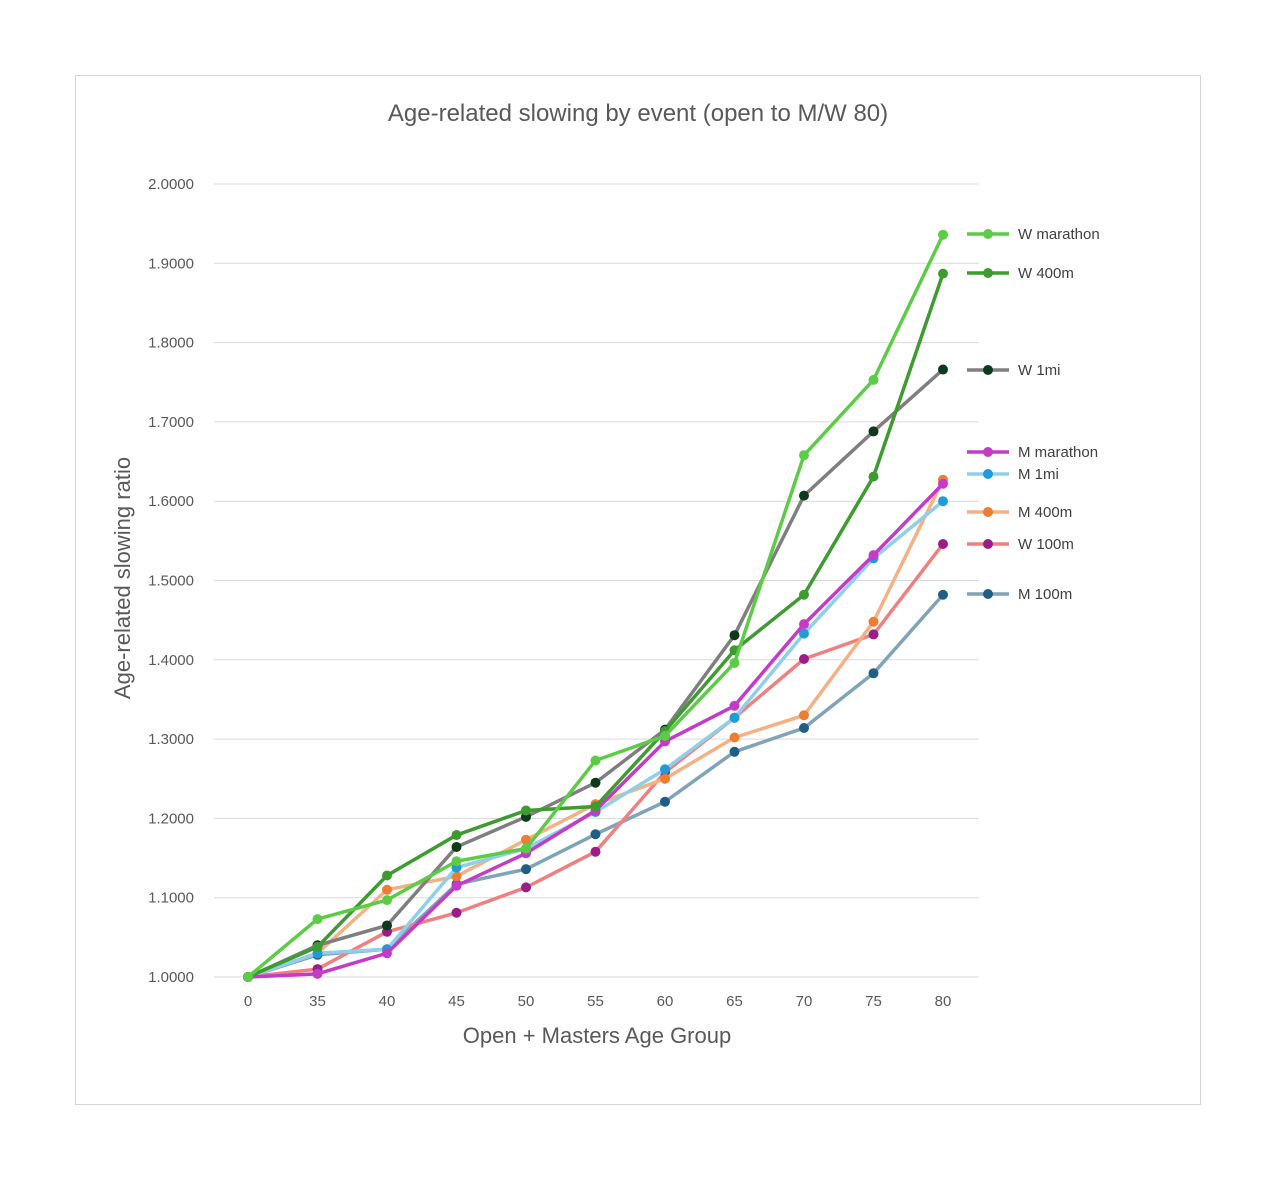  I want to click on x-tick-label: 55, so click(595, 1001).